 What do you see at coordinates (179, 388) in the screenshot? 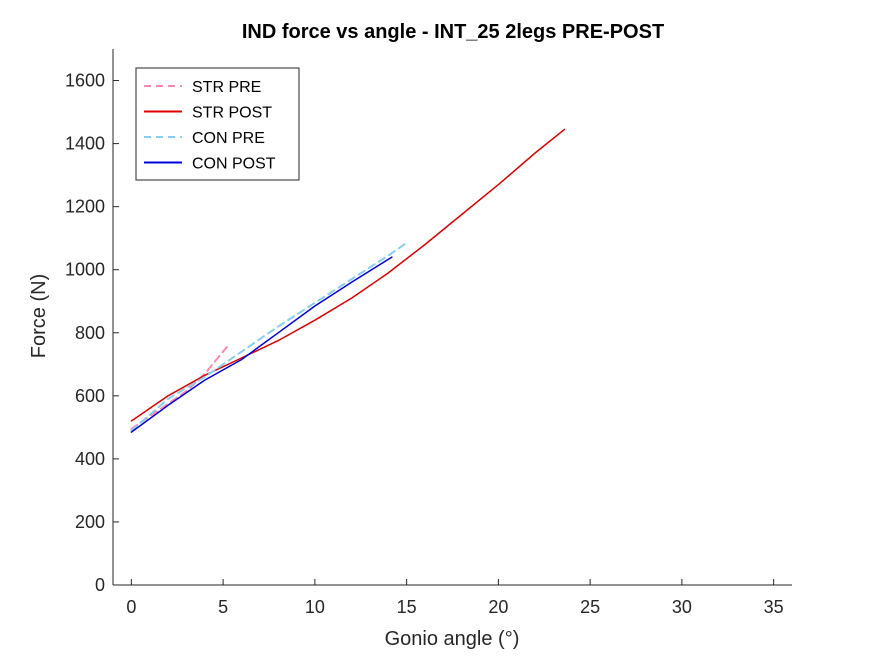
I see `series-line-str-pre` at bounding box center [179, 388].